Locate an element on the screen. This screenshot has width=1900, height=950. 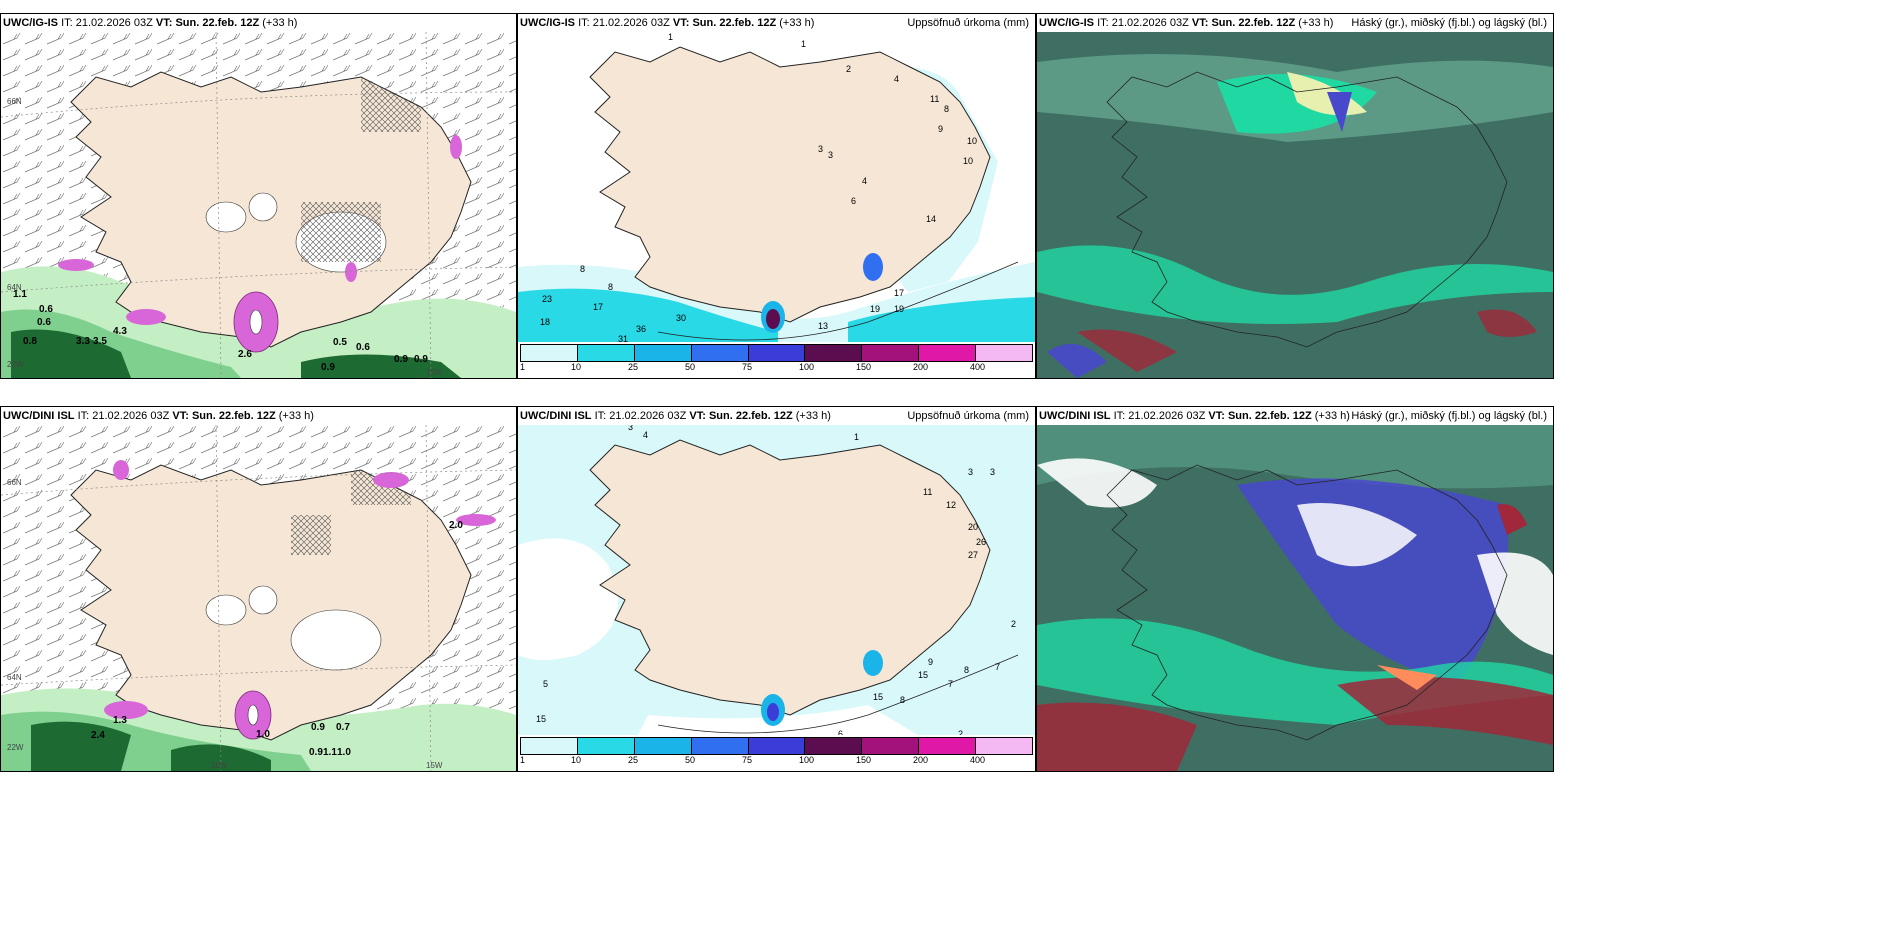
precip-value: 5 is located at coordinates (545, 684).